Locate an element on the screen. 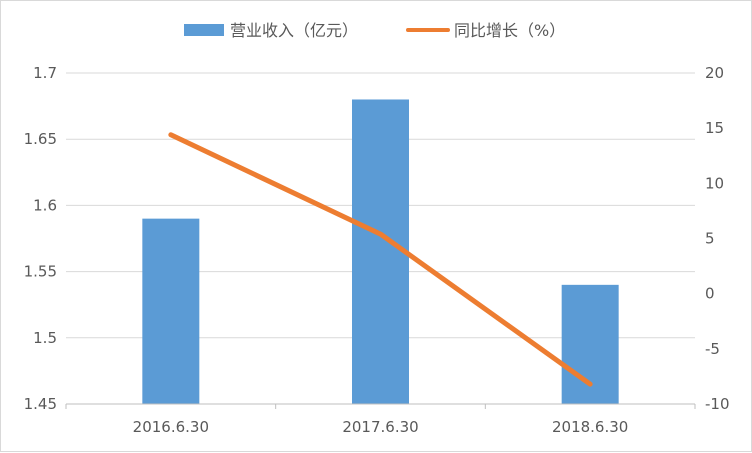 This screenshot has width=752, height=453. x-tick-label: 2017.6.30 is located at coordinates (380, 427).